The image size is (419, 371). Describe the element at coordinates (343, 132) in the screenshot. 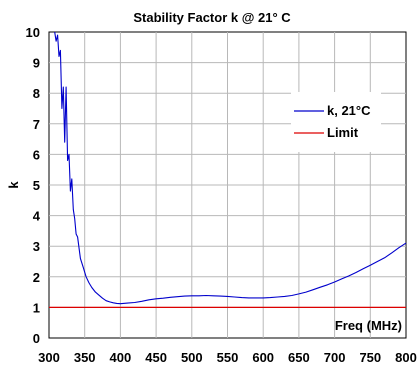

I see `legend-label-limit: Limit` at that location.